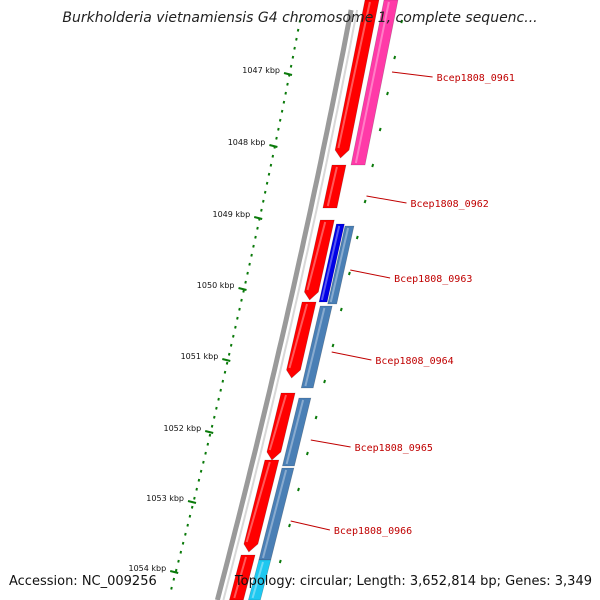 The width and height of the screenshot is (600, 600). Describe the element at coordinates (394, 448) in the screenshot. I see `gene-label: Bcep1808_0965` at that location.